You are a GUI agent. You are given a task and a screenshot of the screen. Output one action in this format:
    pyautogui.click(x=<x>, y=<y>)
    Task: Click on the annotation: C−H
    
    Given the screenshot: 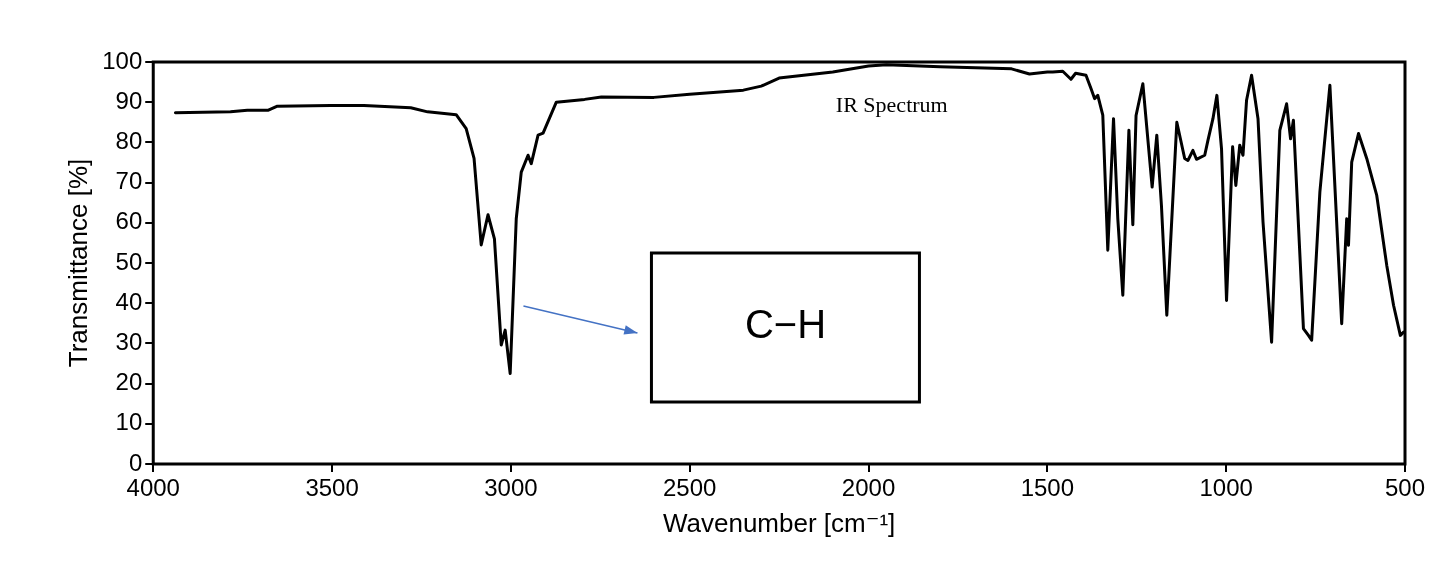 What is the action you would take?
    pyautogui.click(x=785, y=324)
    